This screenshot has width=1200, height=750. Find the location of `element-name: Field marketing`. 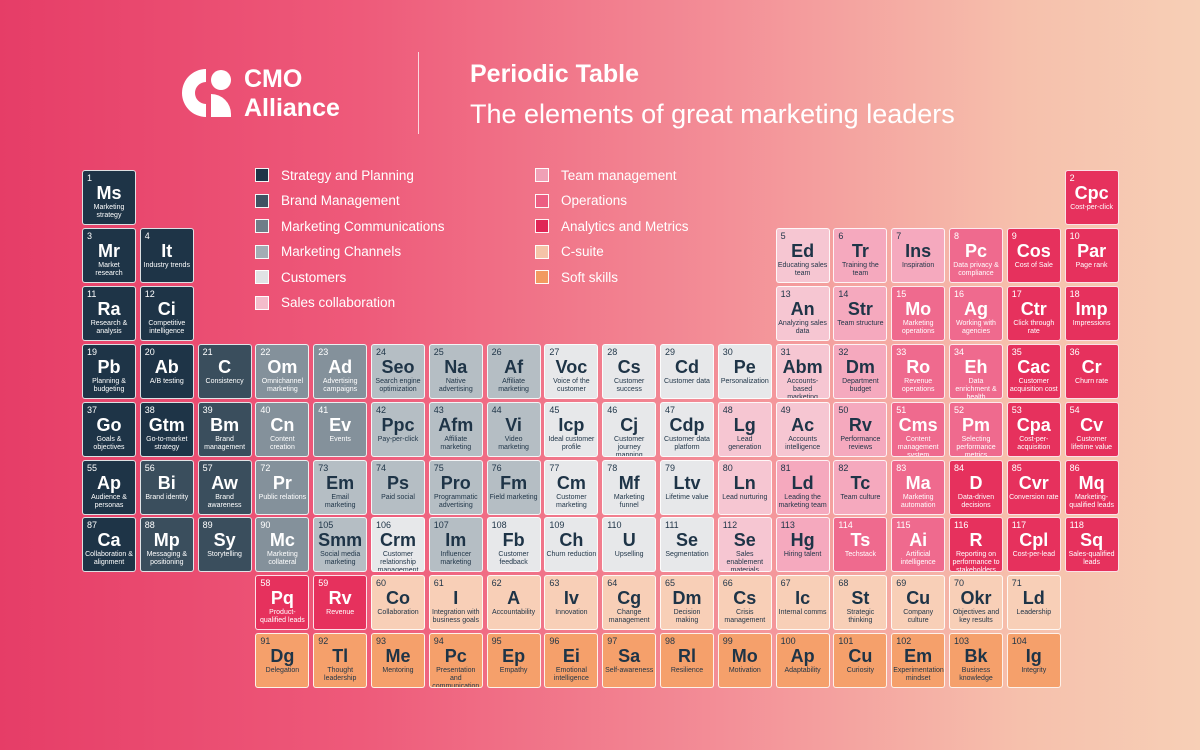

element-name: Field marketing is located at coordinates (513, 497).